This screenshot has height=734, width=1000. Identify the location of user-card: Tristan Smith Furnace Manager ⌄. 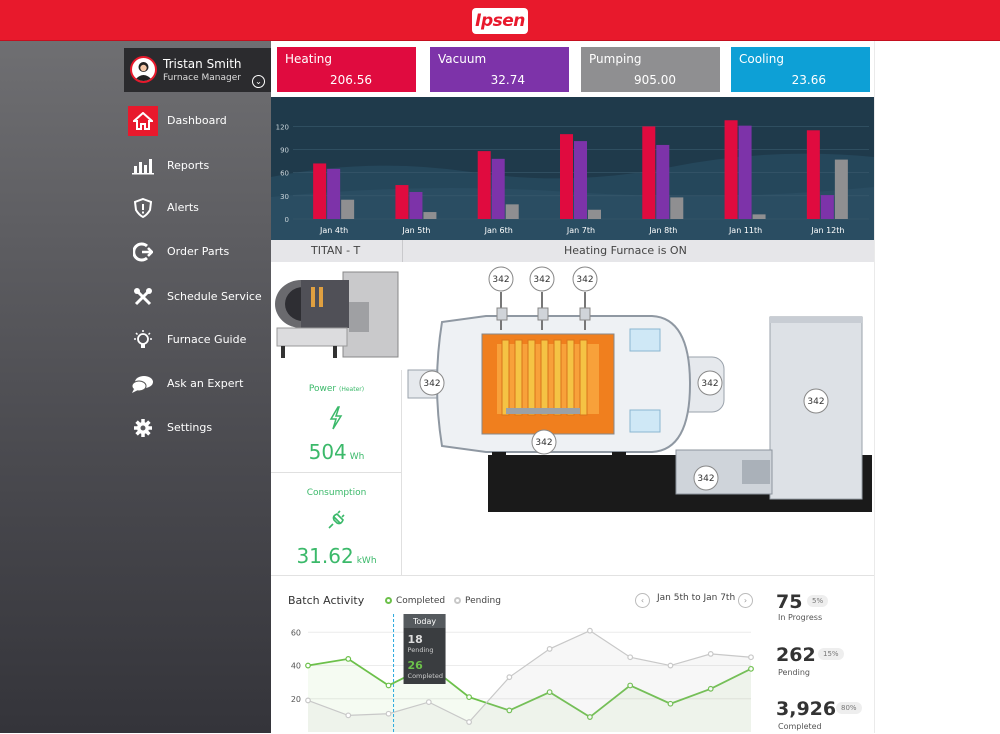
(197, 70).